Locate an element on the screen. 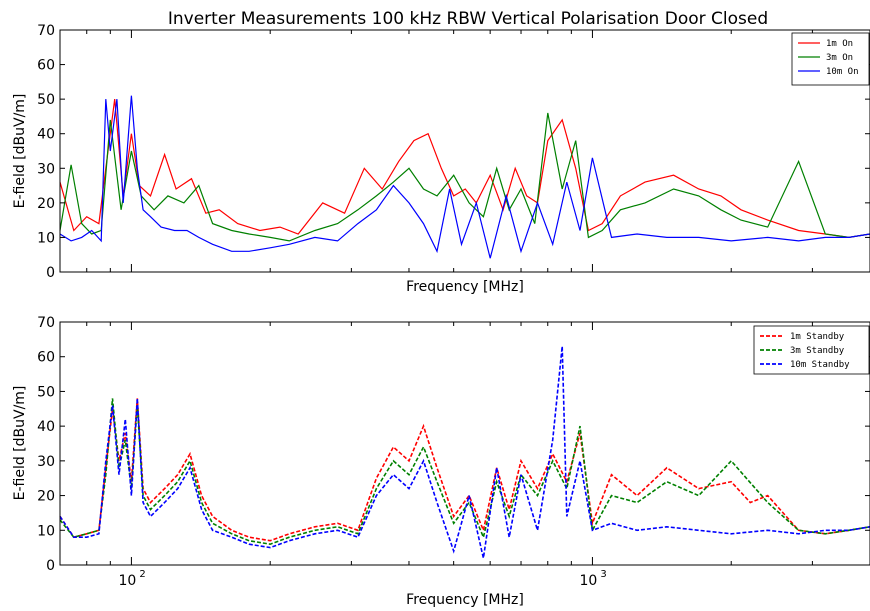 The width and height of the screenshot is (870, 611). legend-label: 1m On is located at coordinates (839, 44).